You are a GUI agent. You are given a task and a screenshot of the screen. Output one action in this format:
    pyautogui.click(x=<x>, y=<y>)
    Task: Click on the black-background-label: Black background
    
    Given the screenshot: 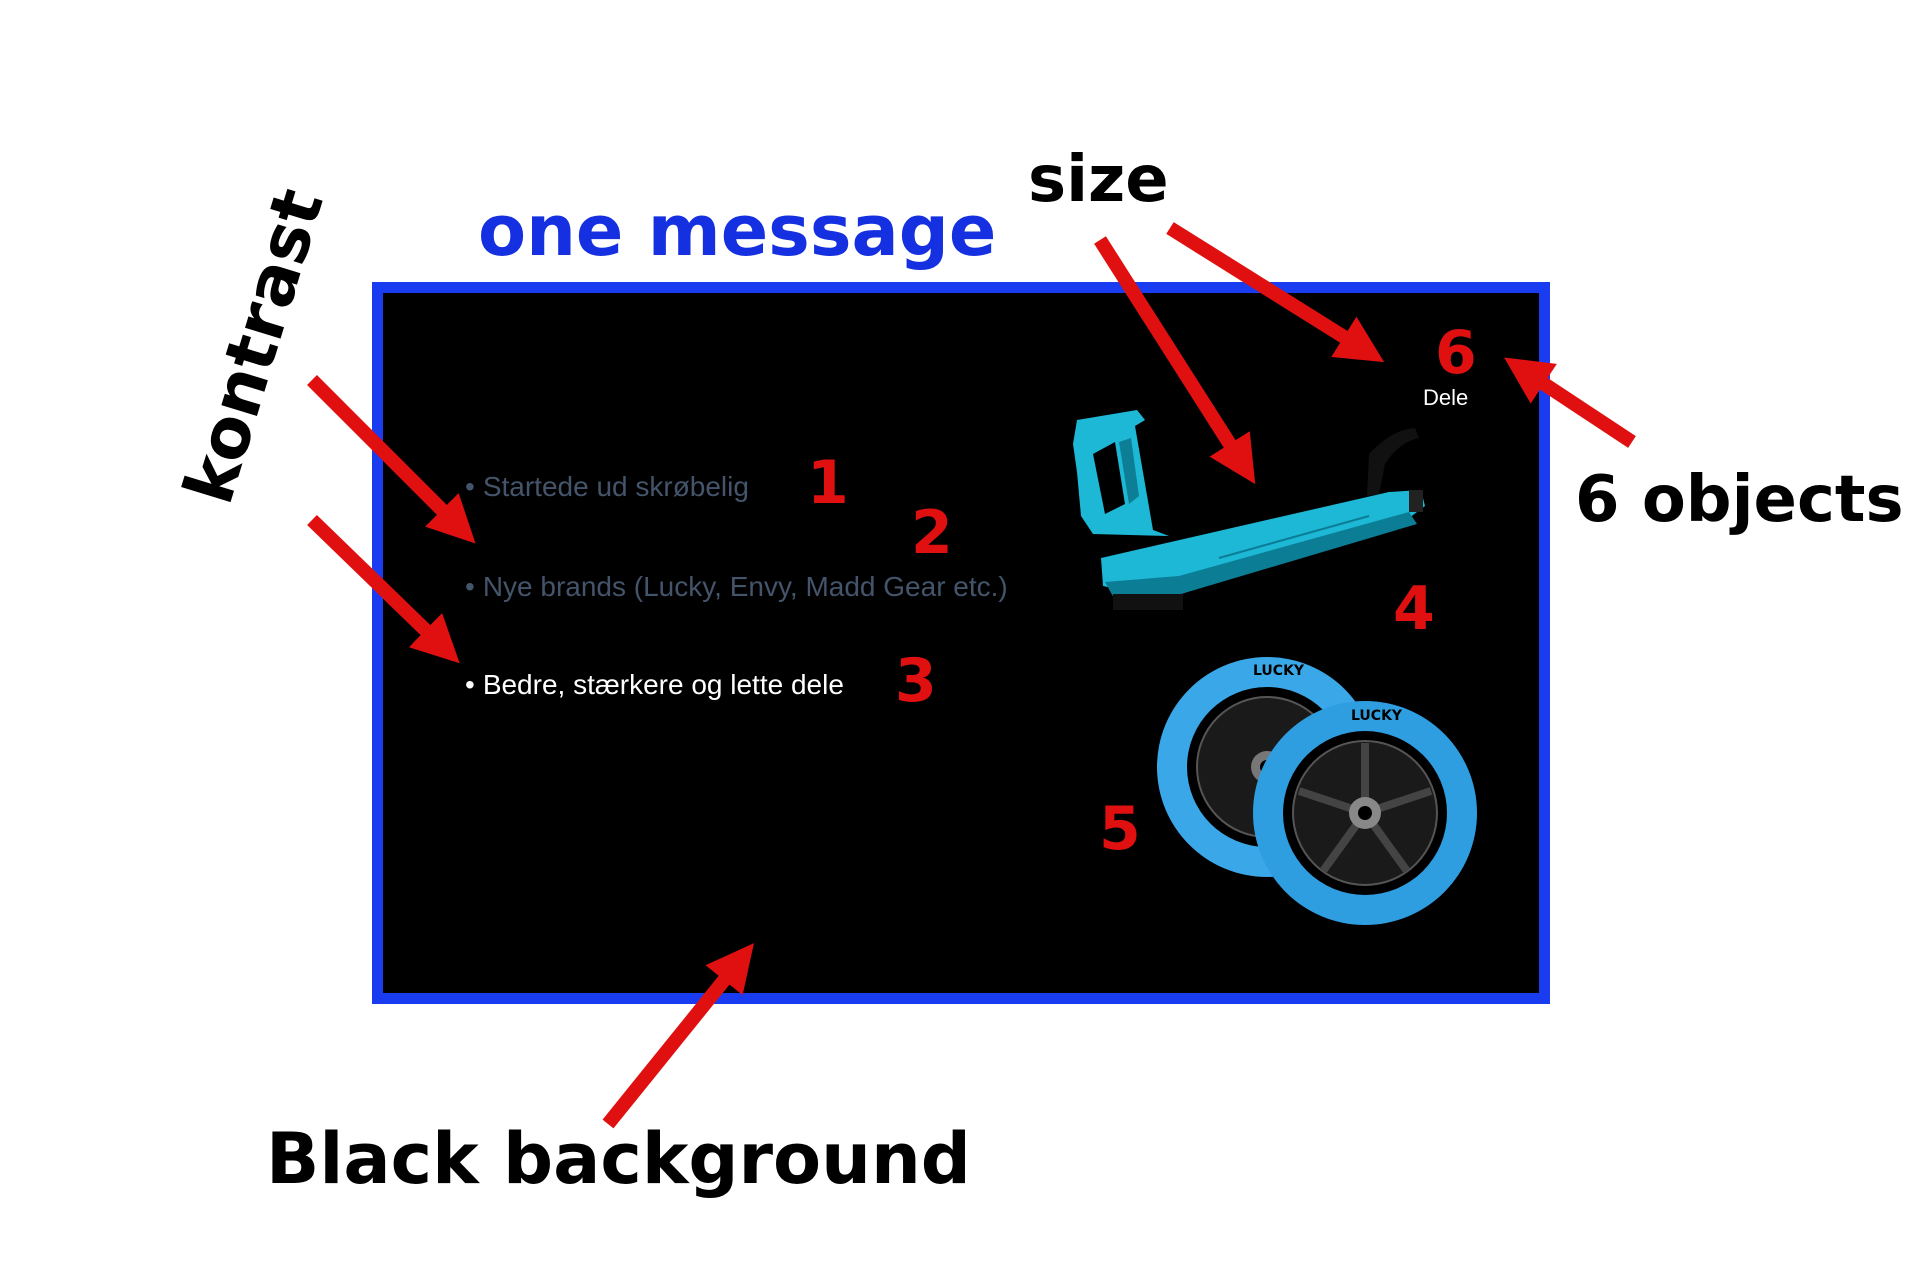 What is the action you would take?
    pyautogui.click(x=618, y=1159)
    